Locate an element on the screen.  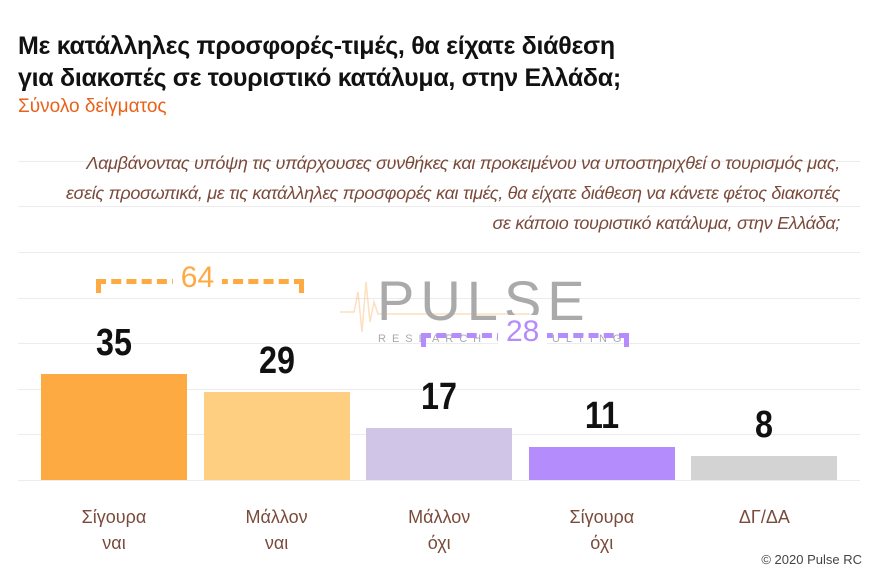
category-label-line: ΔΓ/ΔΑ is located at coordinates (764, 517).